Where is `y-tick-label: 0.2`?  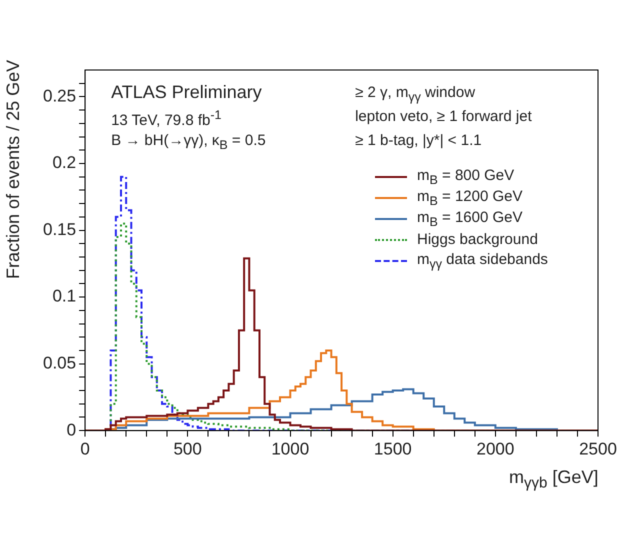
y-tick-label: 0.2 is located at coordinates (64, 162).